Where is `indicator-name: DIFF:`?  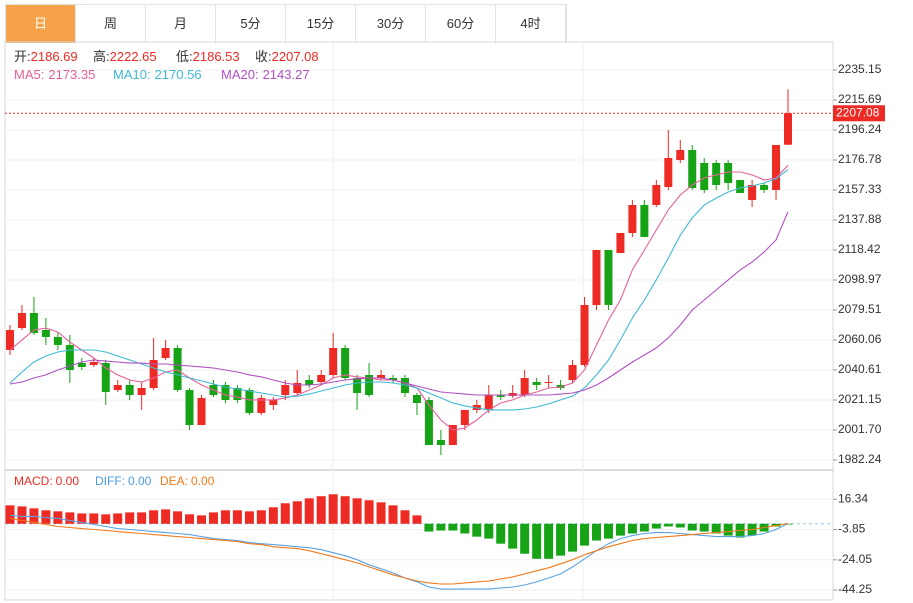 indicator-name: DIFF: is located at coordinates (110, 481).